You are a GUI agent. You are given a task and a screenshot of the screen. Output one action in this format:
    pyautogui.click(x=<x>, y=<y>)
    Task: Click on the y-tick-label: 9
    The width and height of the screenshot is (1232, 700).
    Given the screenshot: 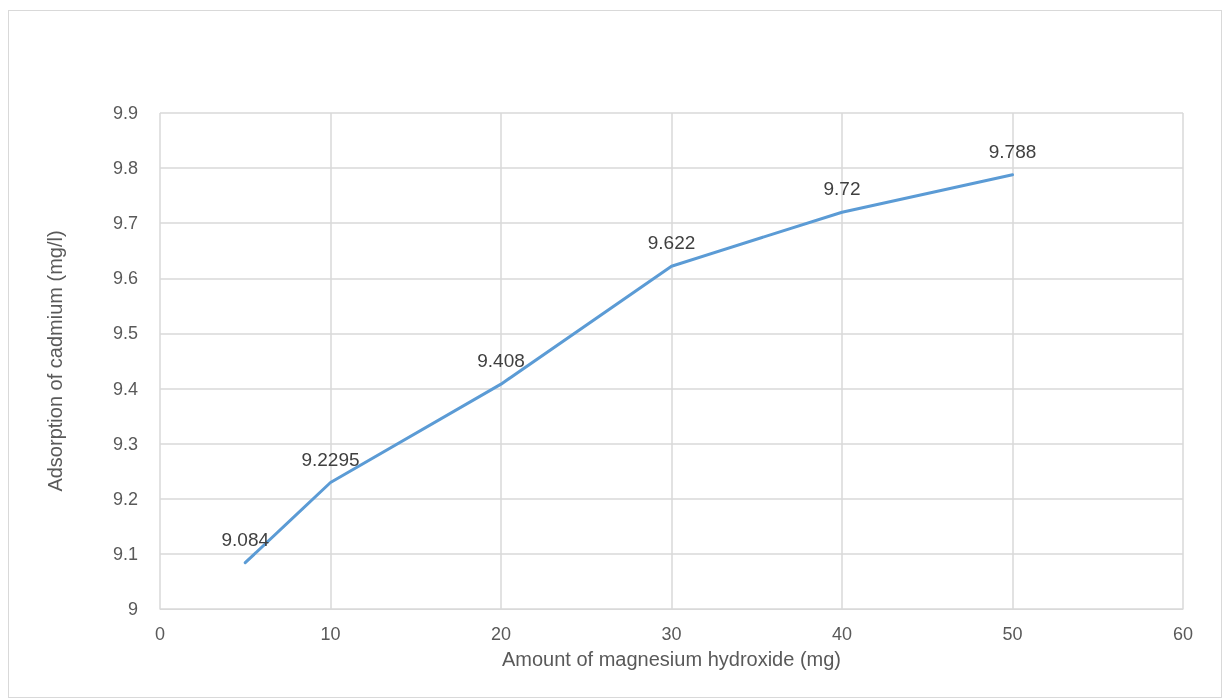 What is the action you would take?
    pyautogui.click(x=132, y=609)
    